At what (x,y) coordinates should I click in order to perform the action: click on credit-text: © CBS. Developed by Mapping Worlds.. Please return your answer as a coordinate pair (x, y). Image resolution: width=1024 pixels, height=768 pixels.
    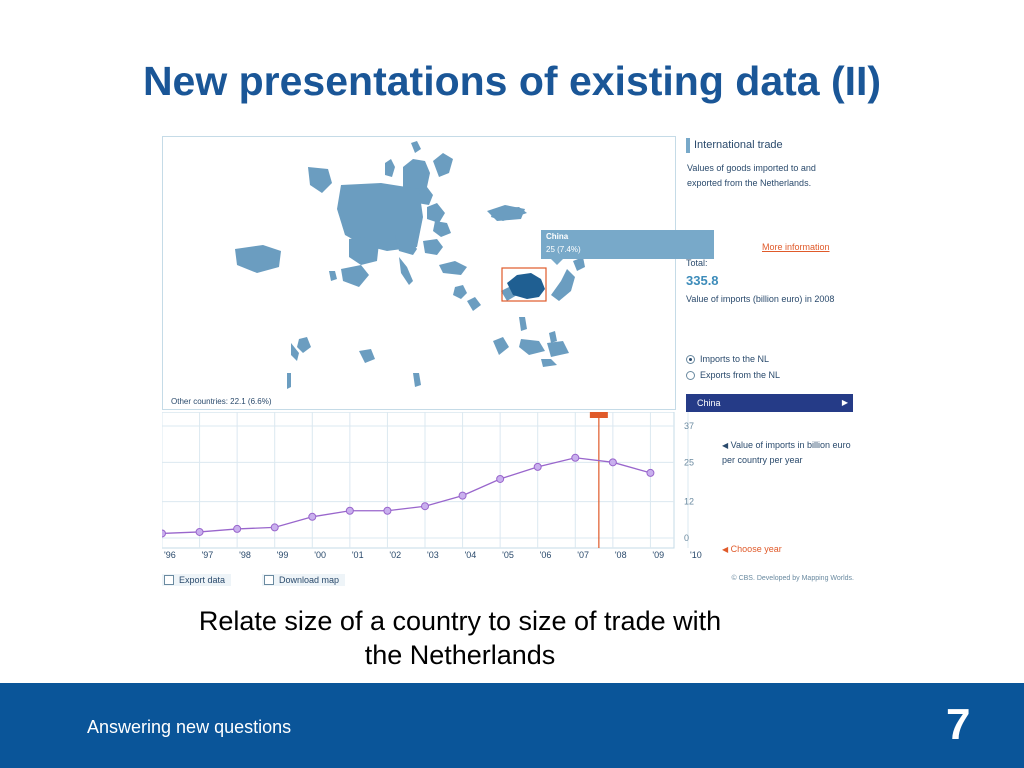
    Looking at the image, I should click on (792, 578).